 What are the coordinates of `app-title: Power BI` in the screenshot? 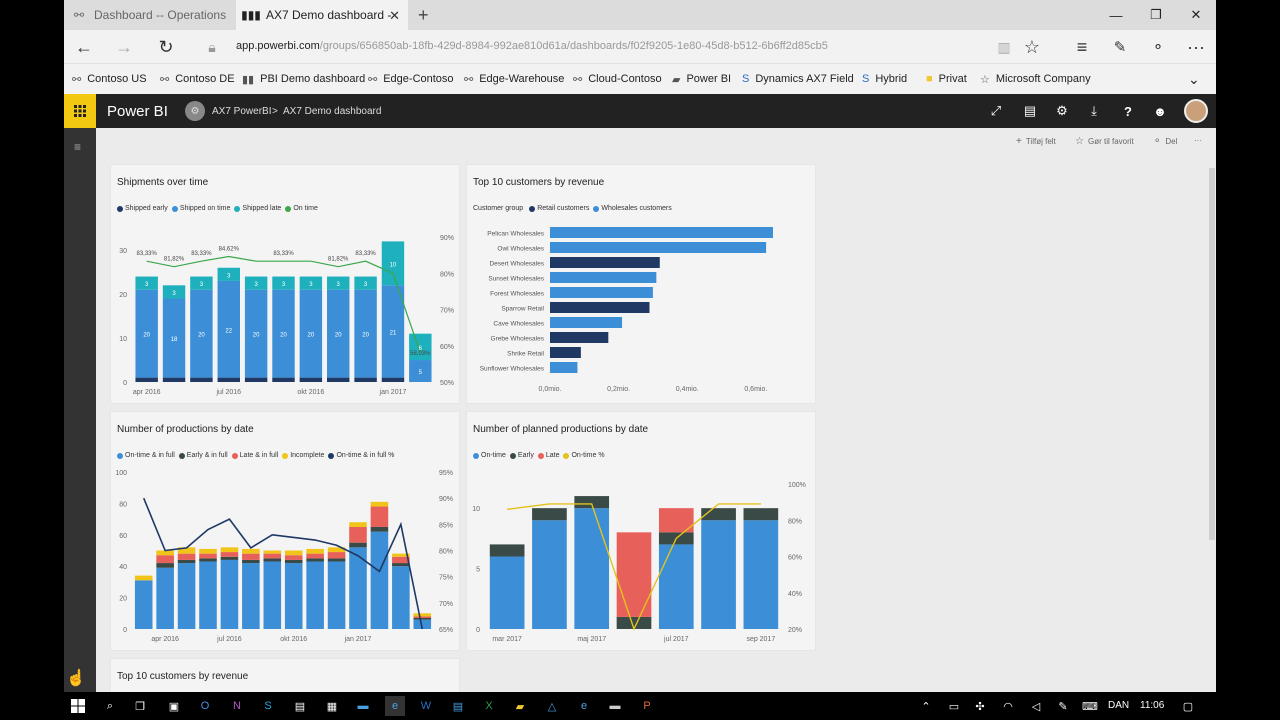 It's located at (137, 111).